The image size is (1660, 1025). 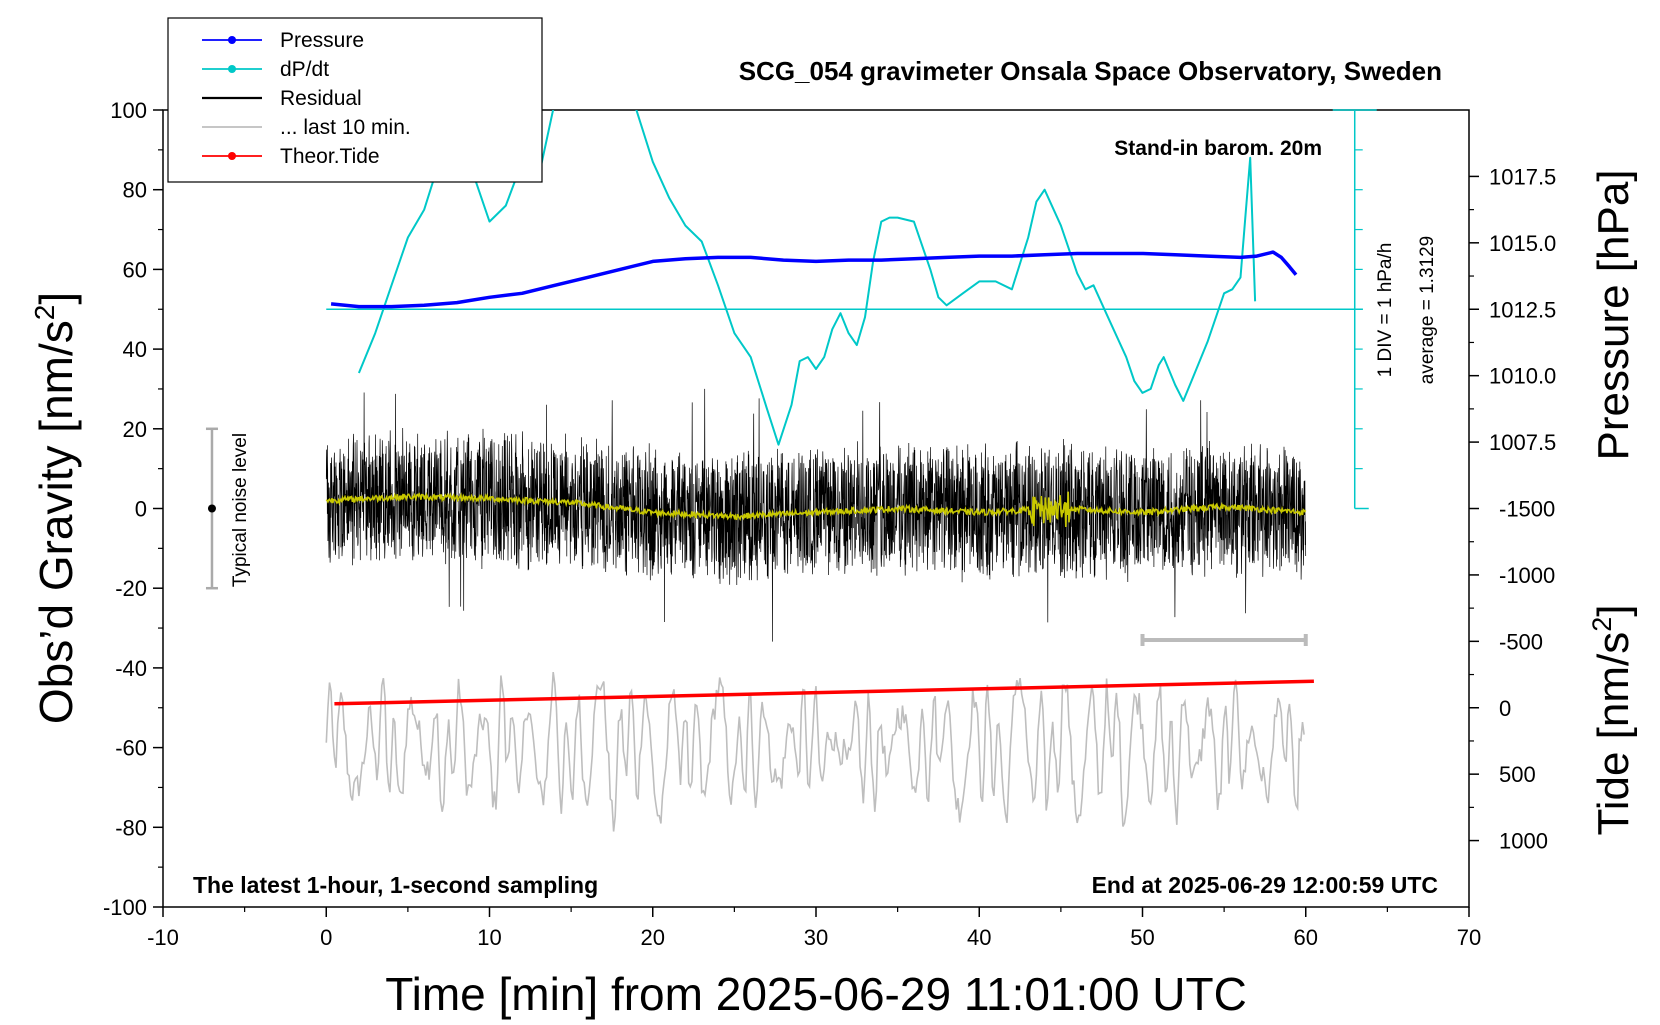 I want to click on y-axis-ticks: 100 80 60 40 20 0 -20 -40 -60 -80 -100, so click(x=133, y=509).